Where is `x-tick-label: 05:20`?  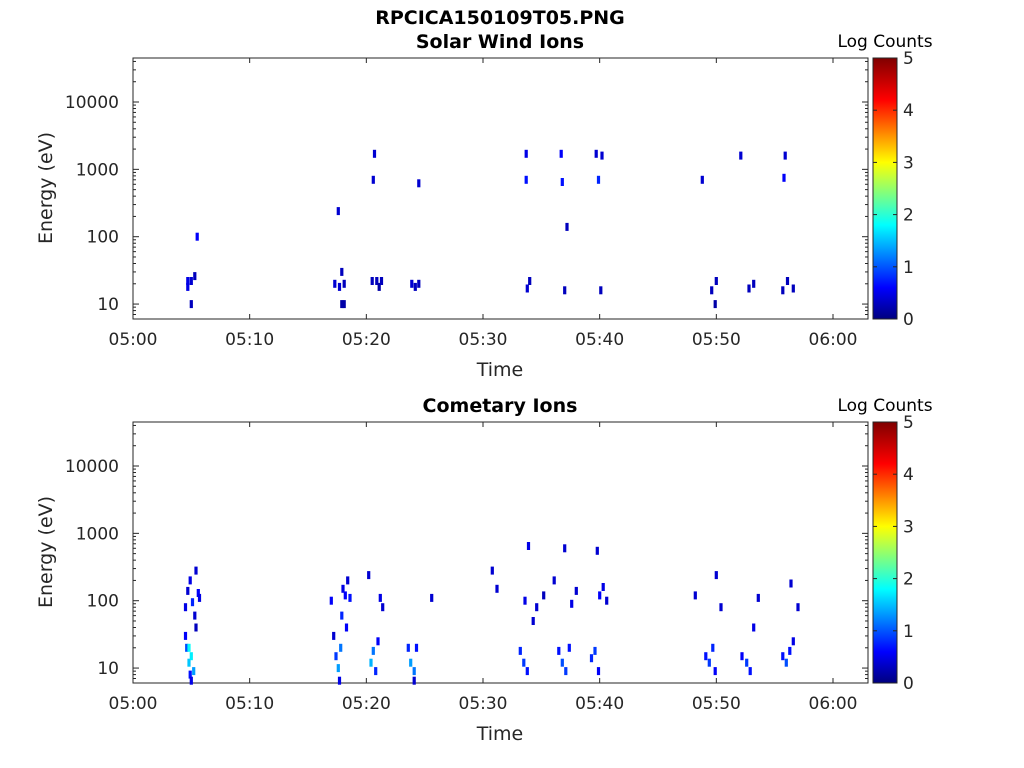 x-tick-label: 05:20 is located at coordinates (366, 340).